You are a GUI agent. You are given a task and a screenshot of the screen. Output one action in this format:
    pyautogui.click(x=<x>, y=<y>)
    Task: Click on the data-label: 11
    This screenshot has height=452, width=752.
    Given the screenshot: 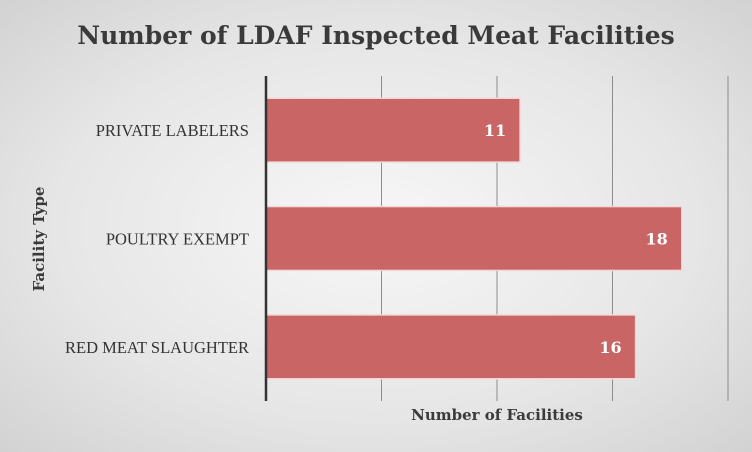 What is the action you would take?
    pyautogui.click(x=495, y=130)
    